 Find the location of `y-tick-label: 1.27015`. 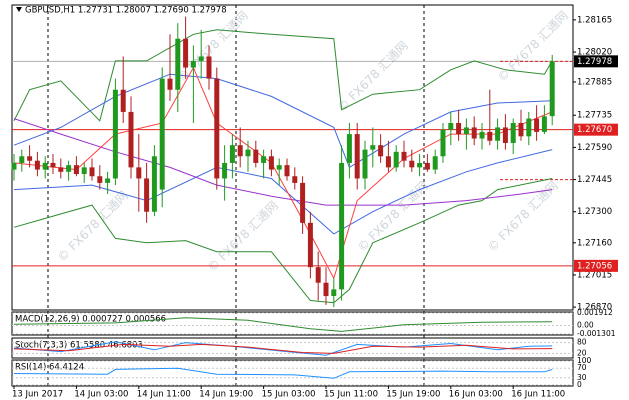

y-tick-label: 1.27015 is located at coordinates (594, 275).